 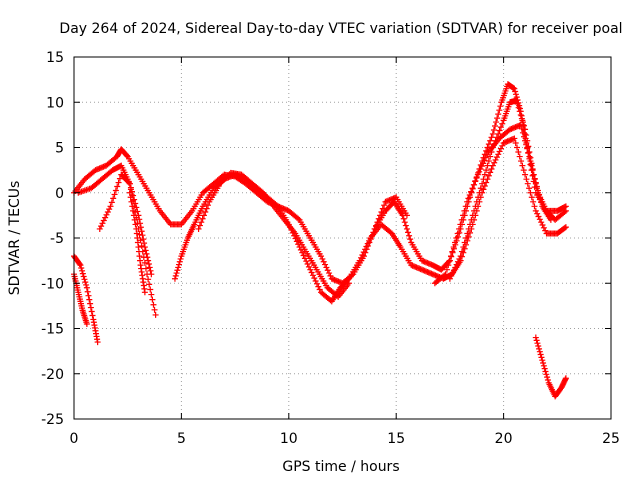 I want to click on x-tick-label: 20, so click(x=504, y=439).